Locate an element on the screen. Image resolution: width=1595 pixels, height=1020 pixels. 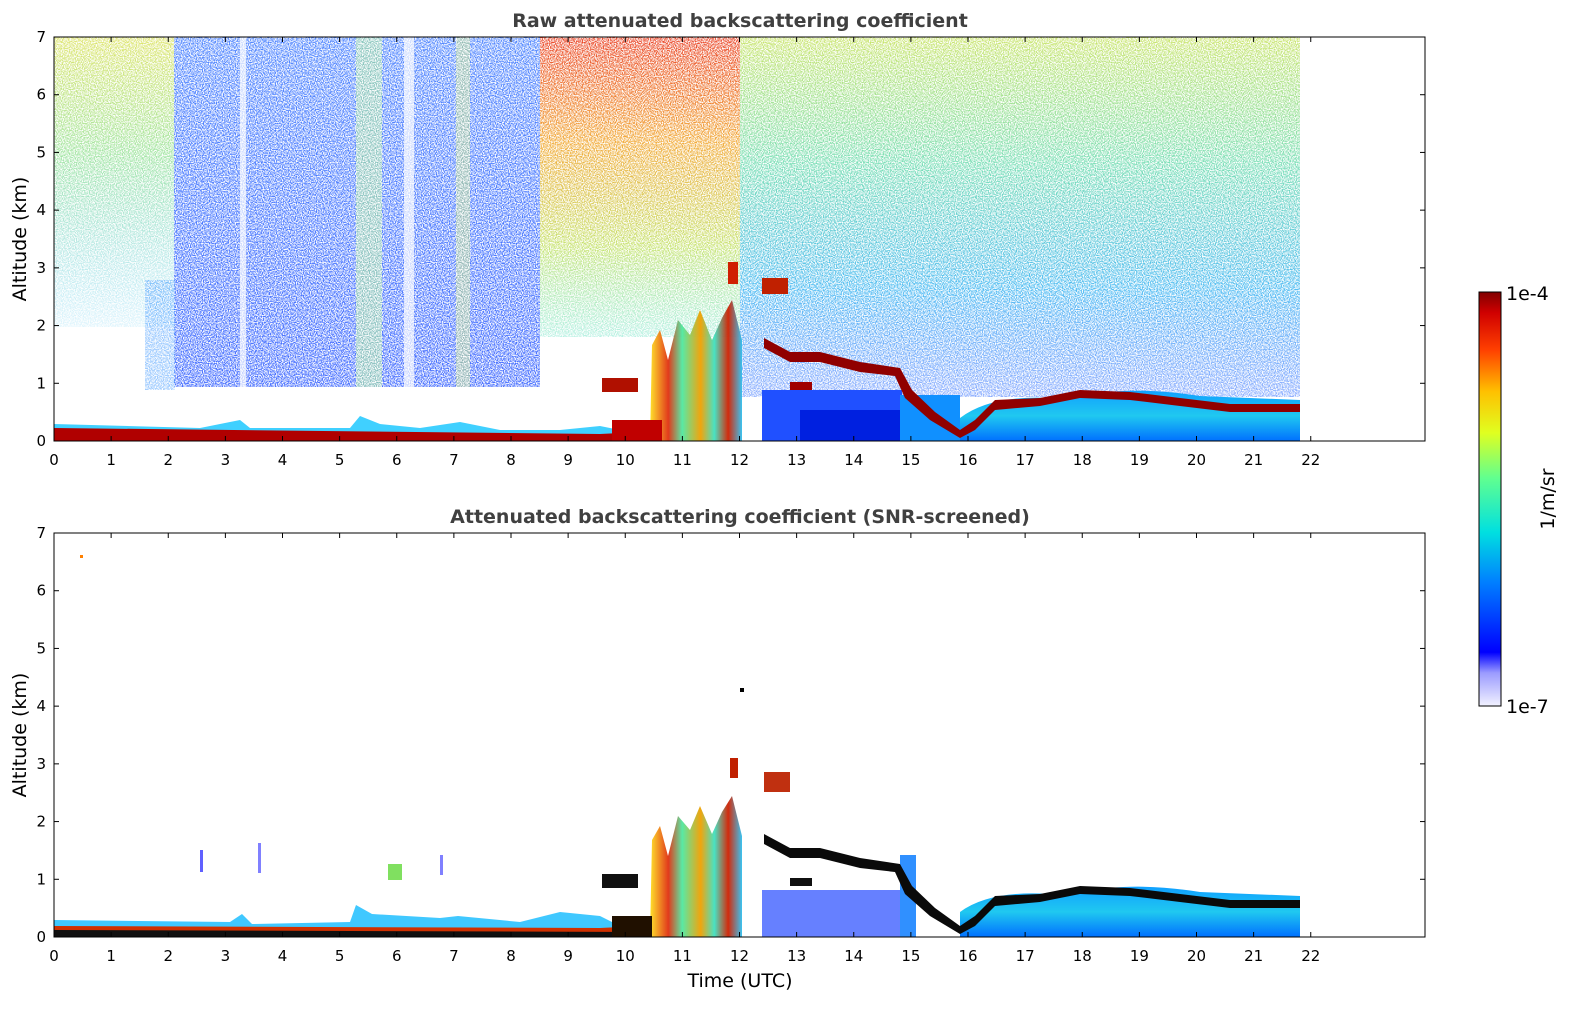
panel-screened-y-axis-label: Altitude (km) is located at coordinates (20, 735).